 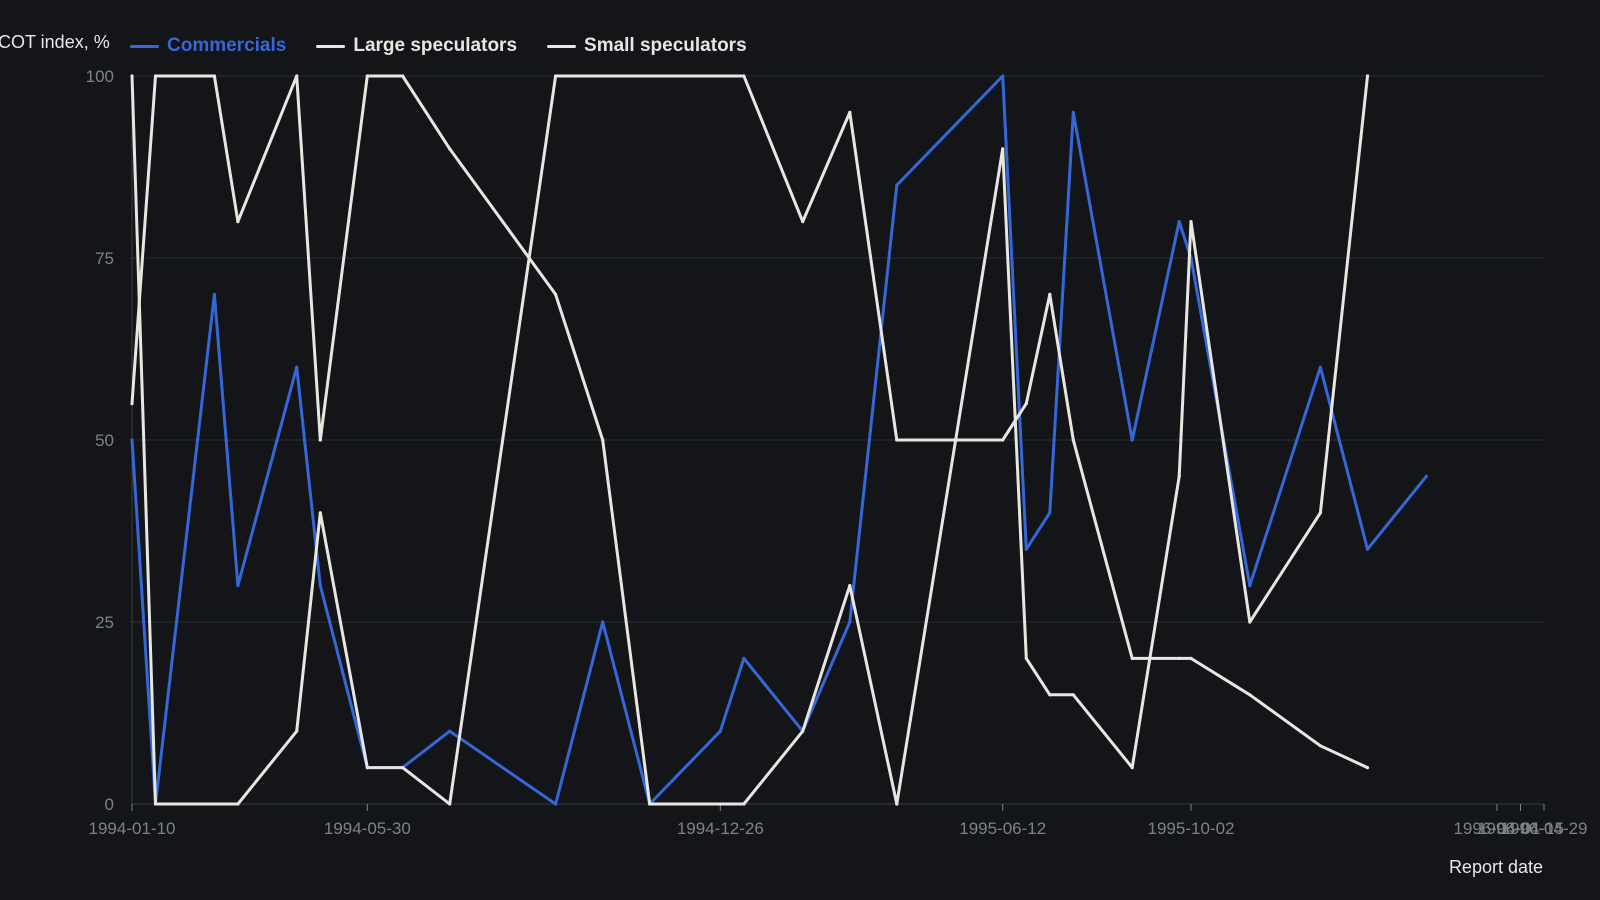 I want to click on legend-label-commercials: Commercials, so click(x=227, y=45).